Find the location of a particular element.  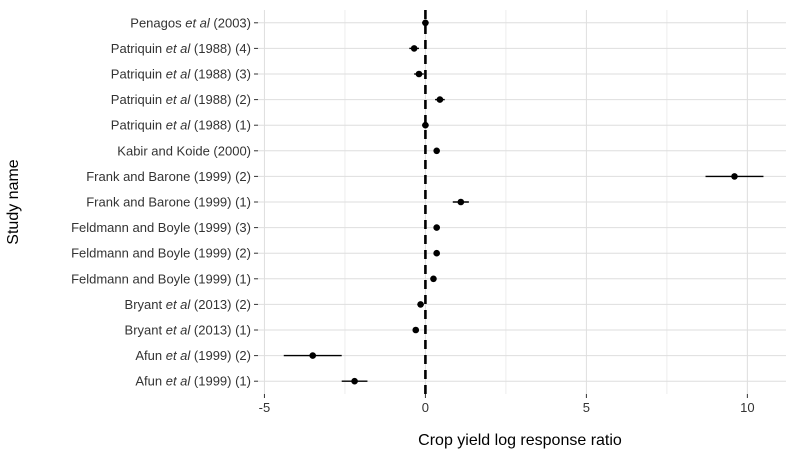

y-axis-title: Study name is located at coordinates (13, 201).